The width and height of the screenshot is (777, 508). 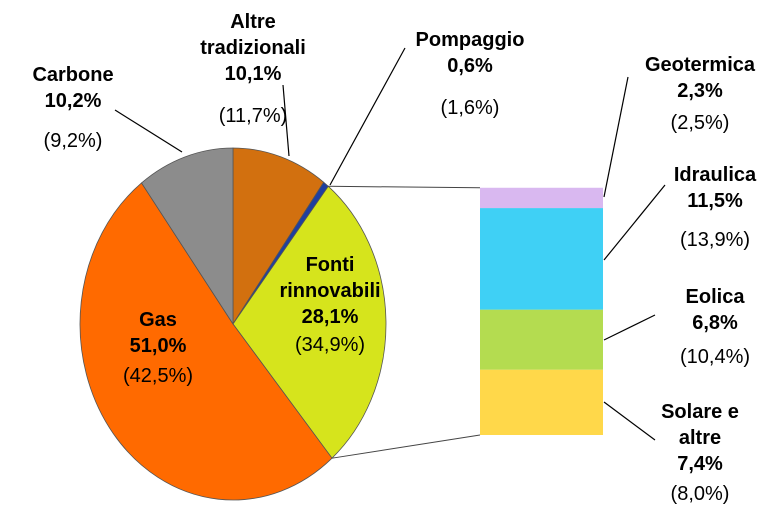 I want to click on data-label: Gas 51,0% (42,5%), so click(x=158, y=348).